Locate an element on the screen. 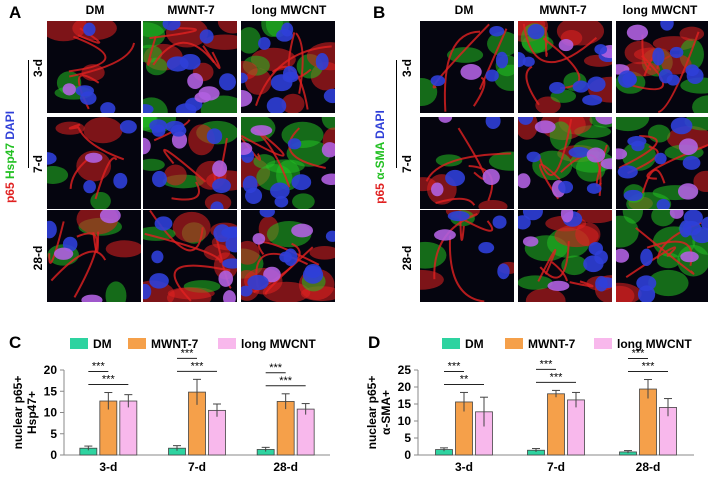 The image size is (708, 503). panel-b-col-dm: DM is located at coordinates (464, 10).